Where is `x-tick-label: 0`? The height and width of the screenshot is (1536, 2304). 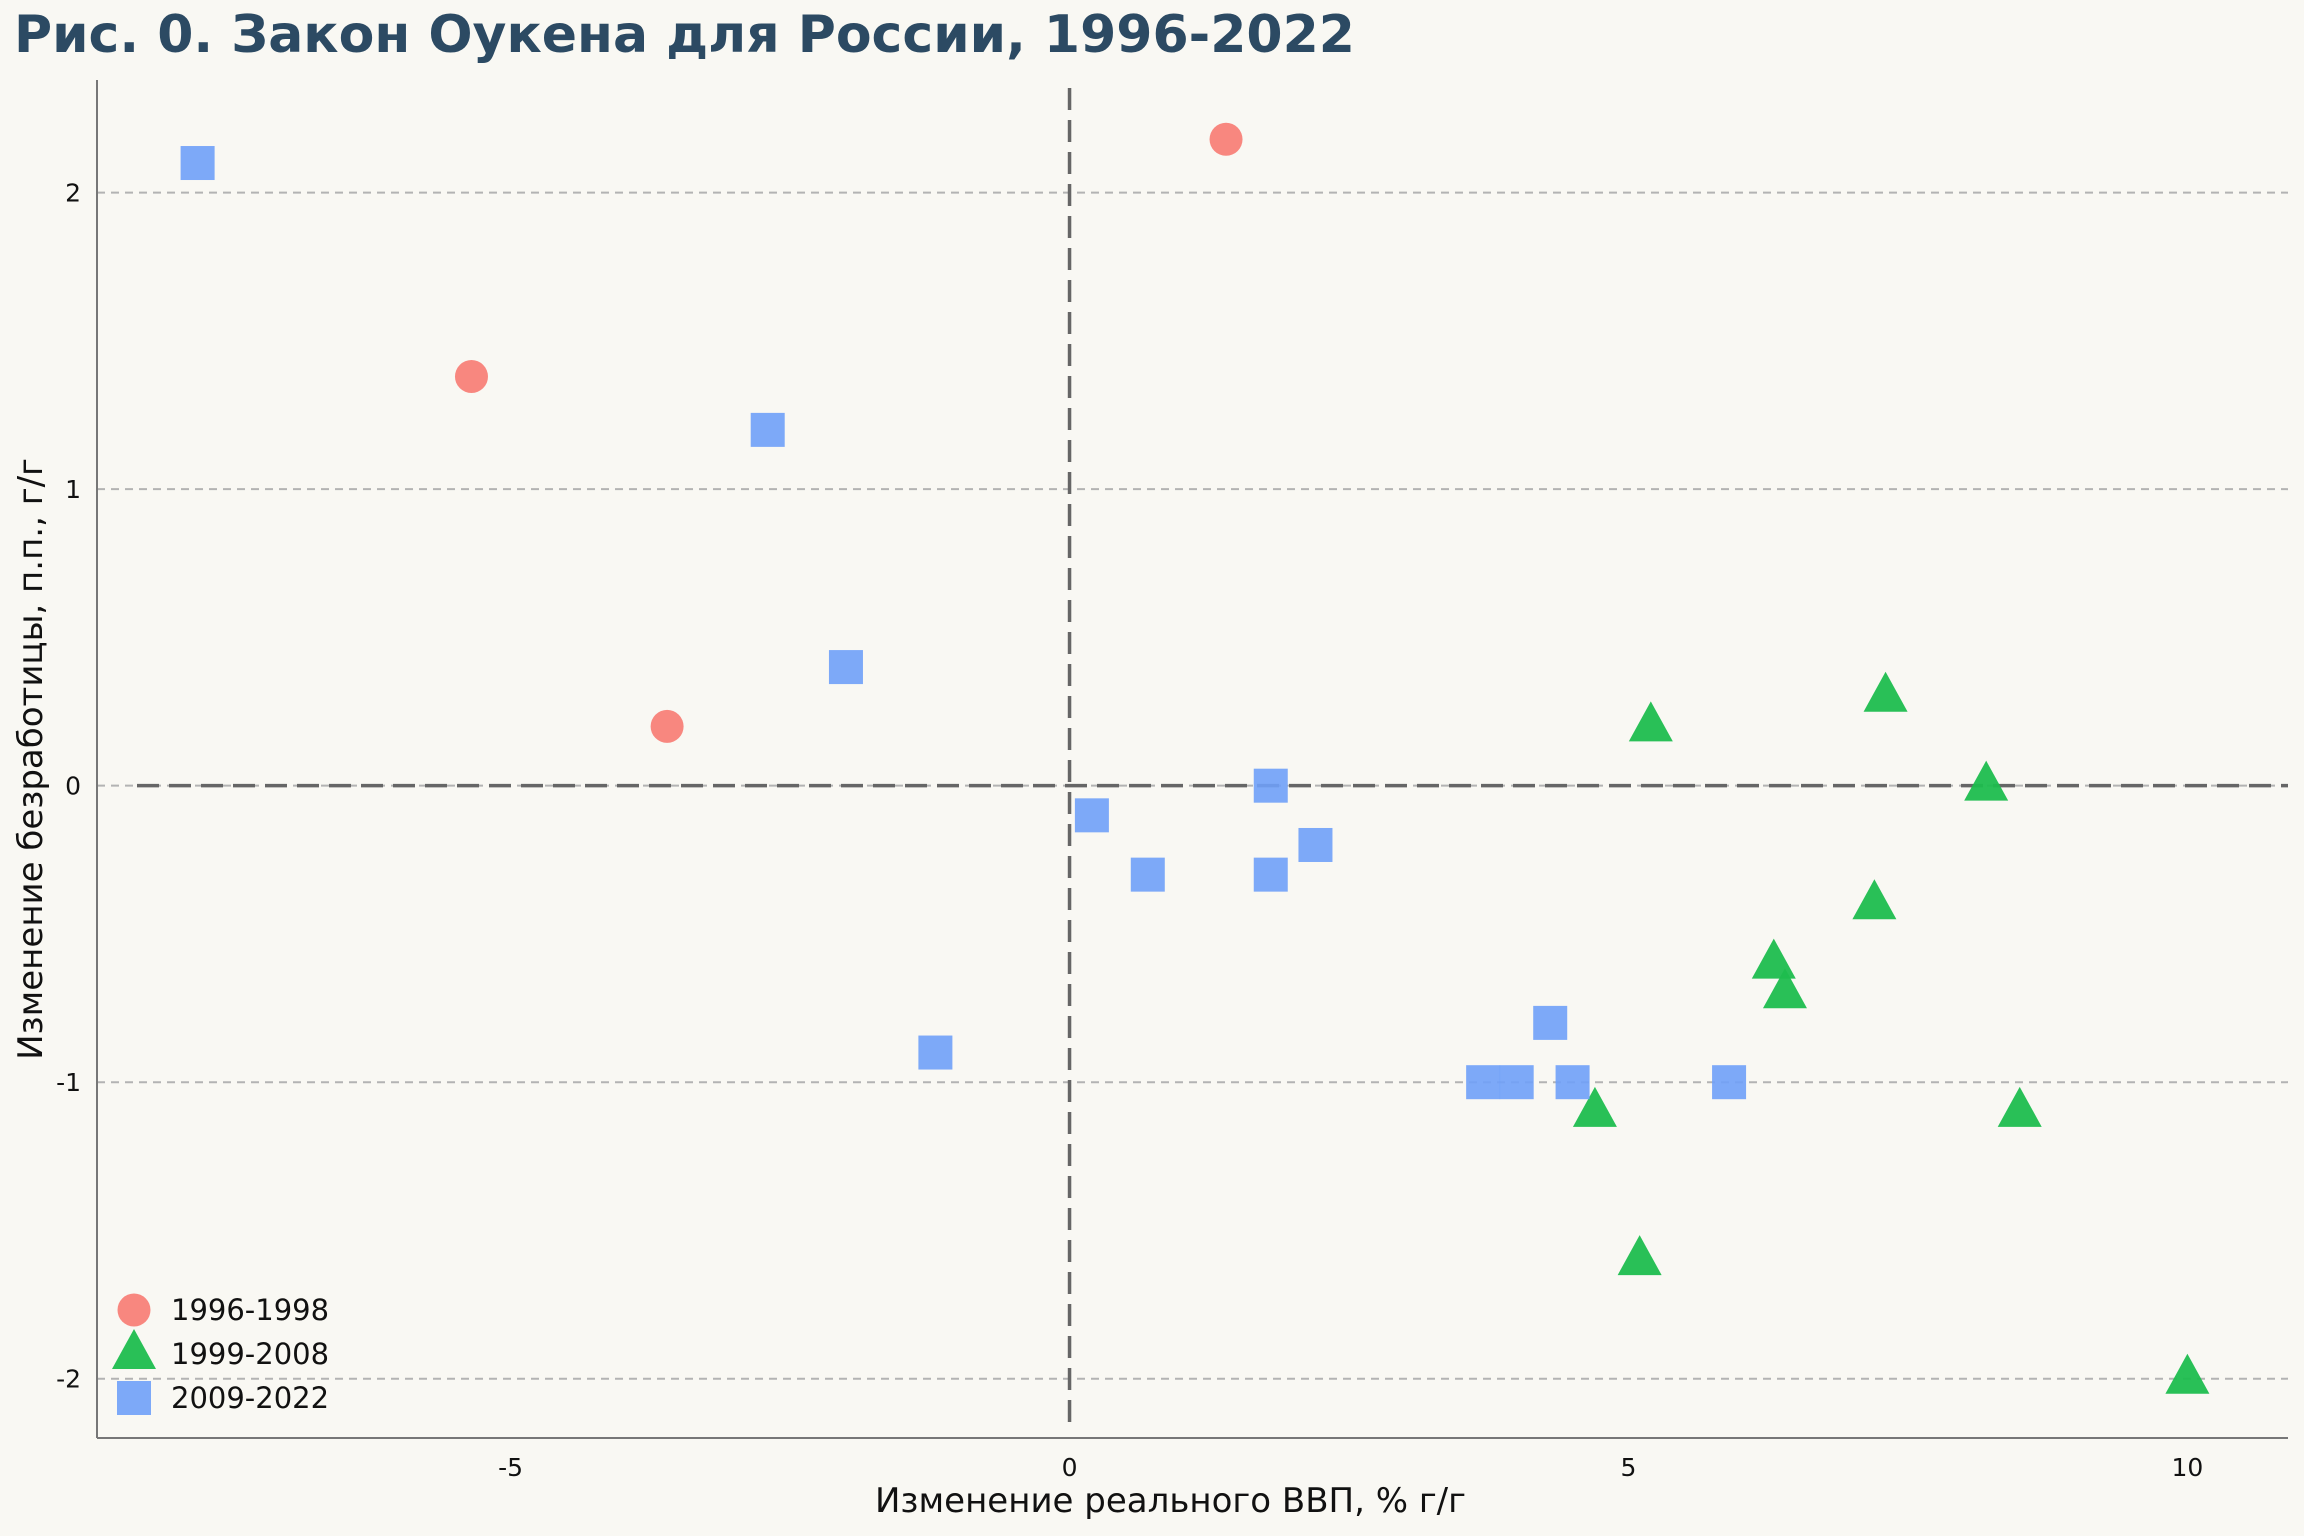 x-tick-label: 0 is located at coordinates (1070, 1467).